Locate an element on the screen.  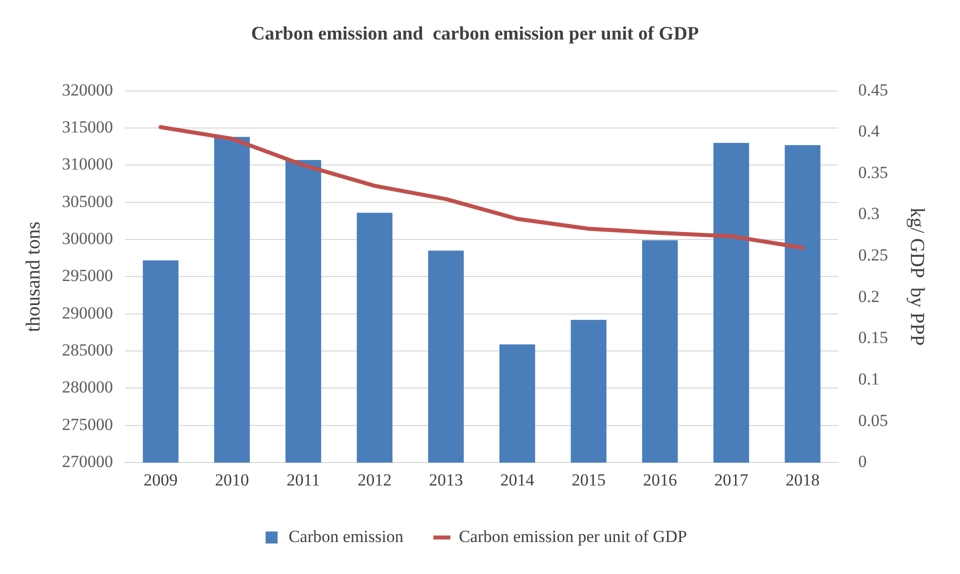
y2-tick-label: 0 is located at coordinates (862, 462).